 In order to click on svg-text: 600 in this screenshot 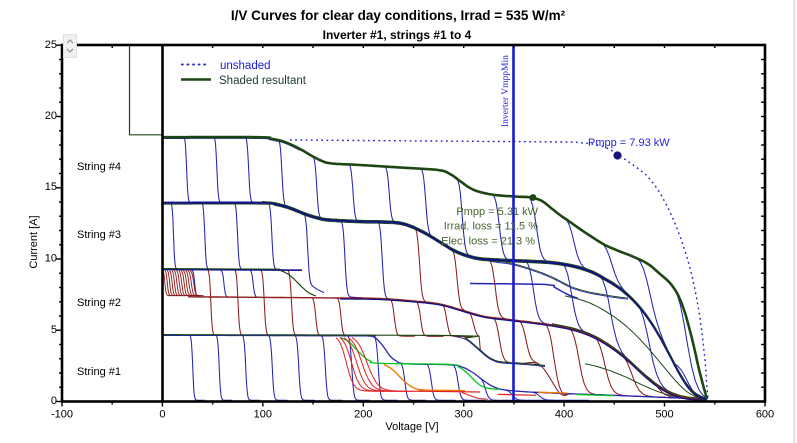, I will do `click(765, 415)`.